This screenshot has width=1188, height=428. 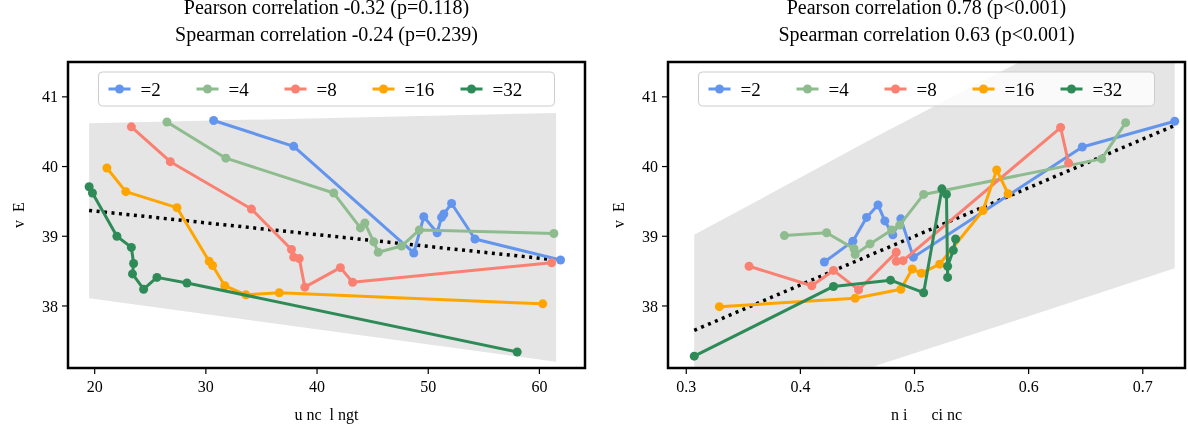 I want to click on x-tick-label: 30, so click(x=205, y=386).